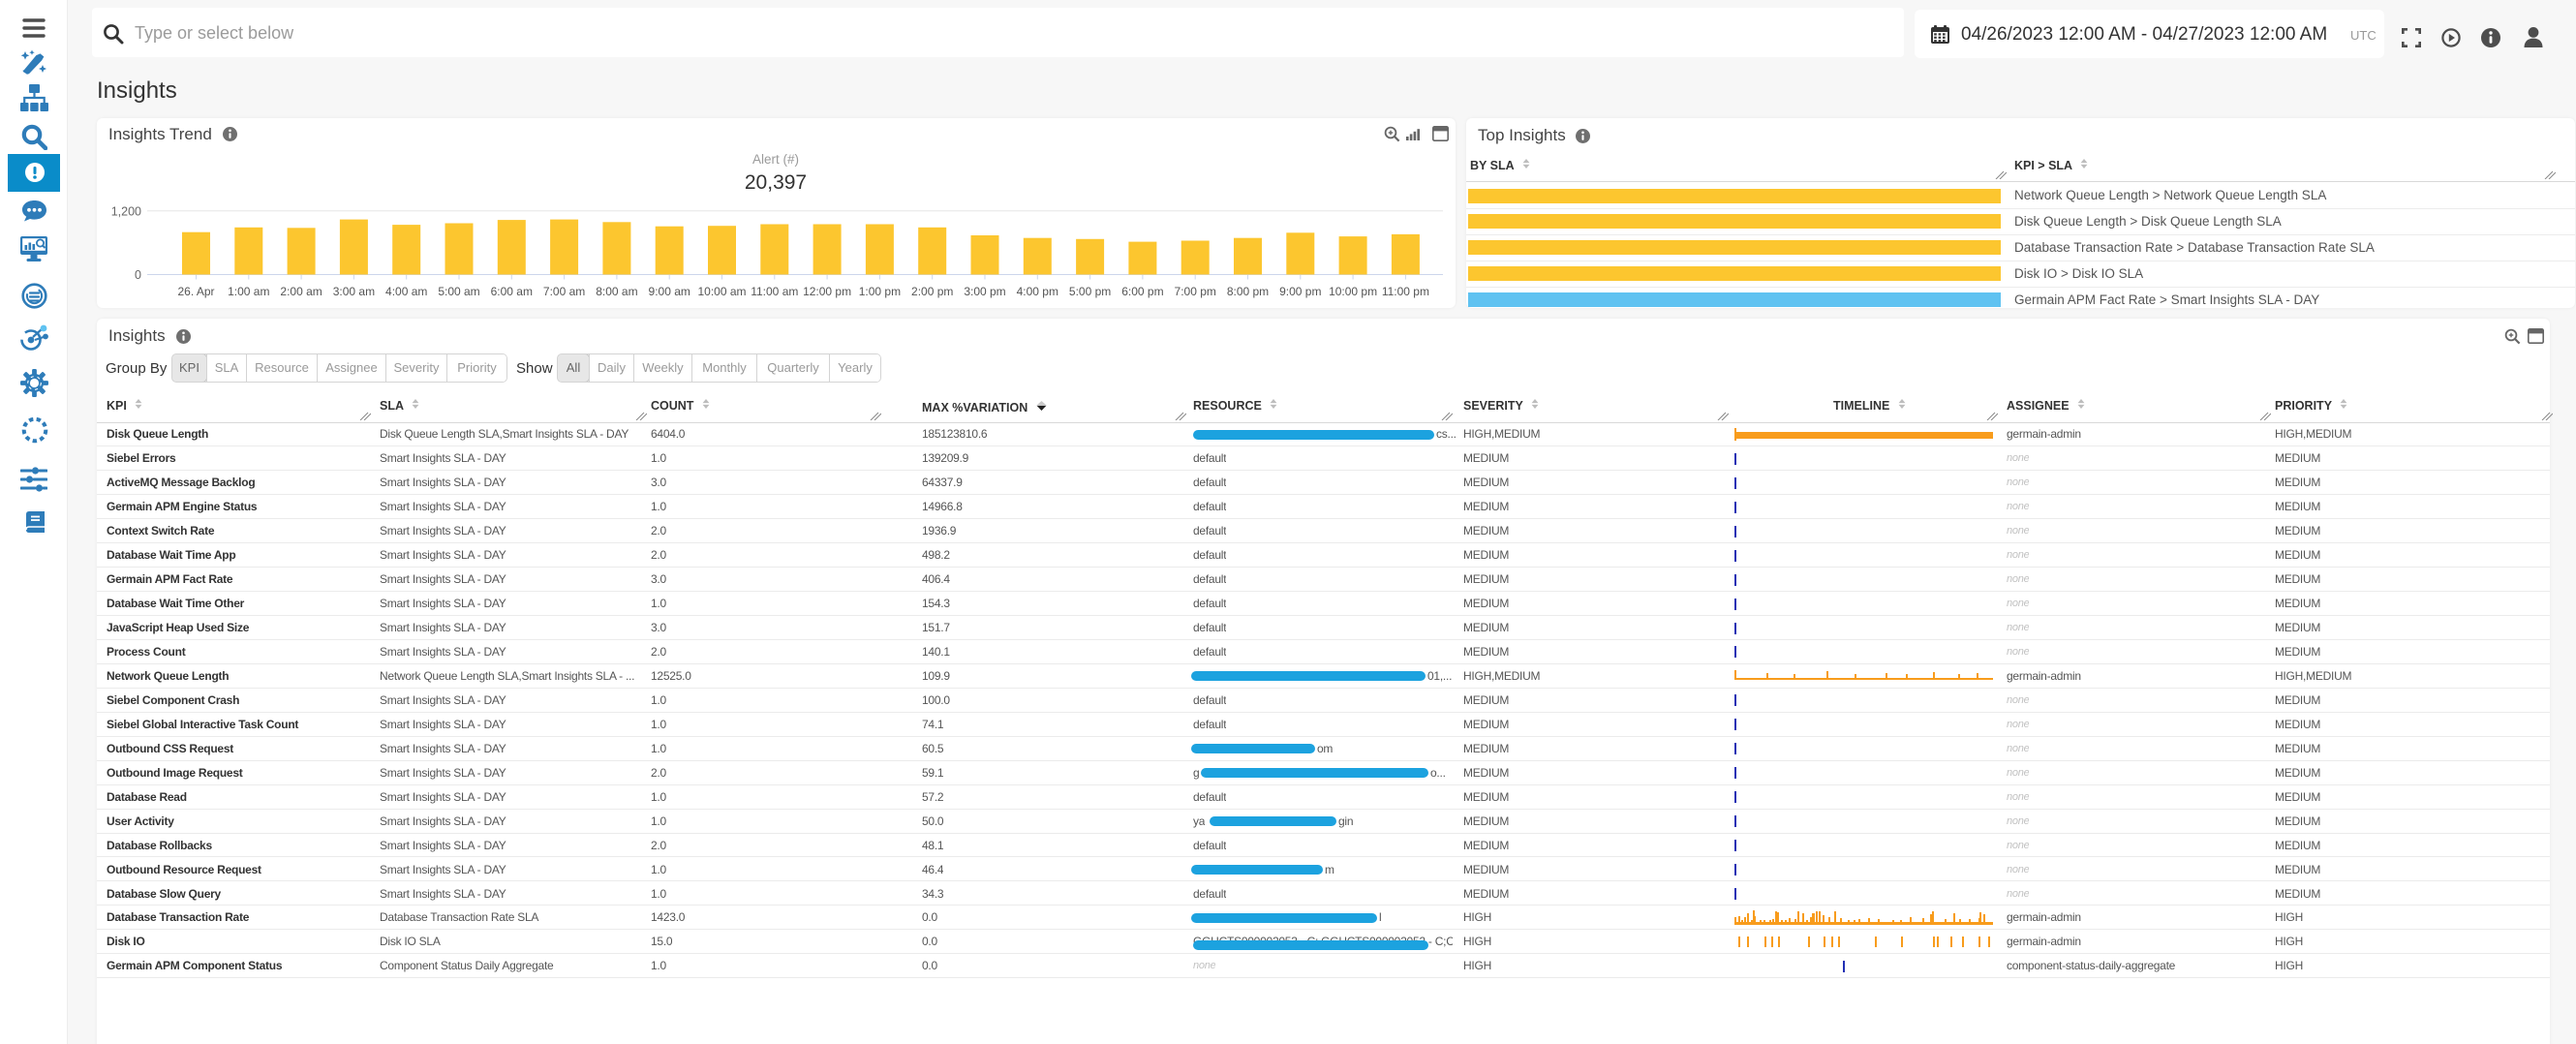  I want to click on svg-text: 20,397, so click(776, 183).